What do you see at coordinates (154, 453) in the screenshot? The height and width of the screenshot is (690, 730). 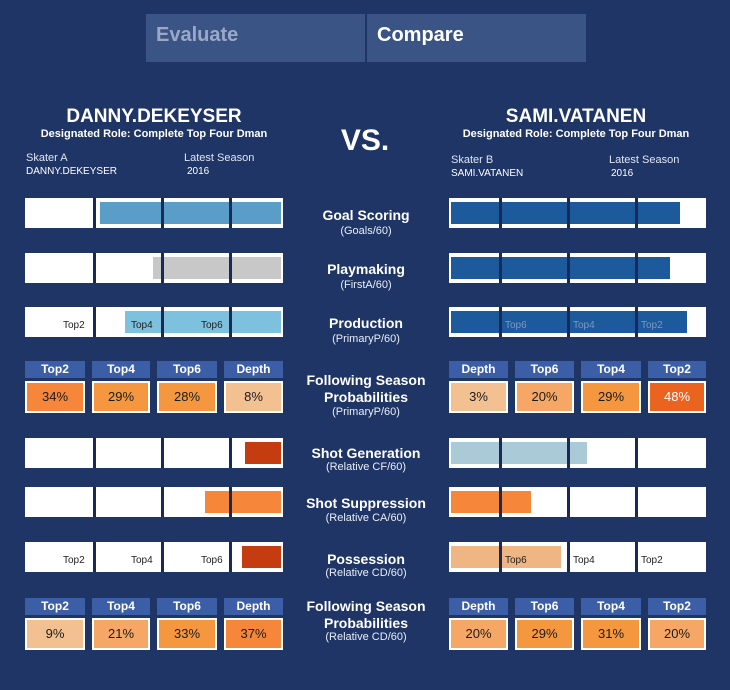 I see `shot-gen-bar-a` at bounding box center [154, 453].